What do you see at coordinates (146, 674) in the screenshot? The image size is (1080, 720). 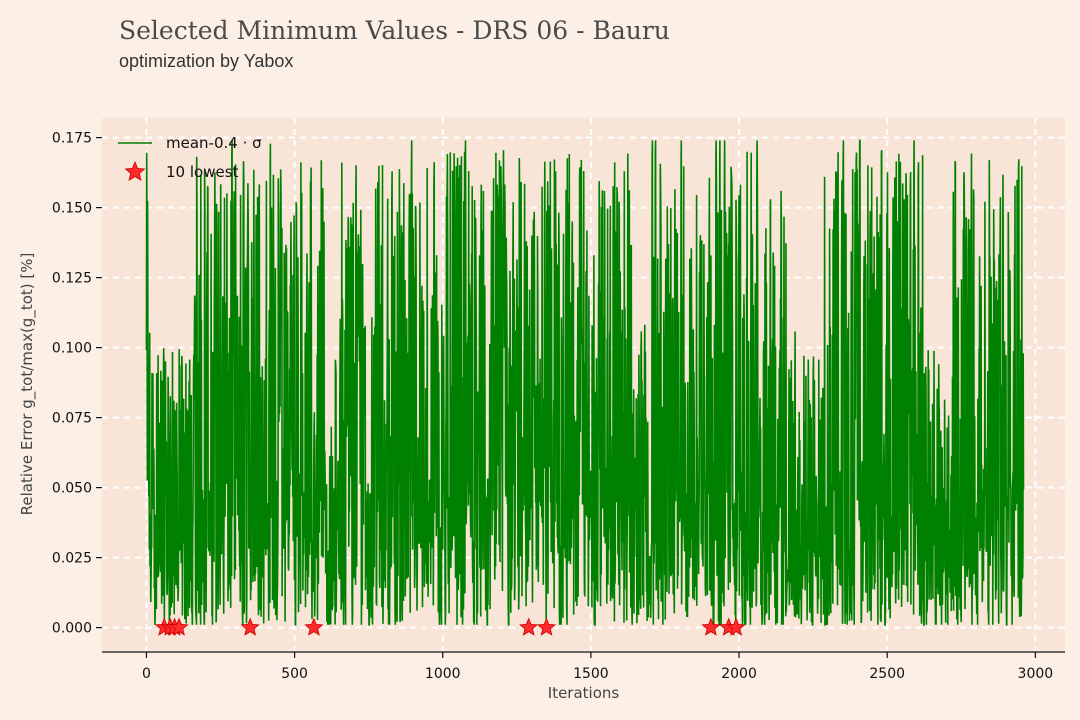 I see `x-tick-label: 0` at bounding box center [146, 674].